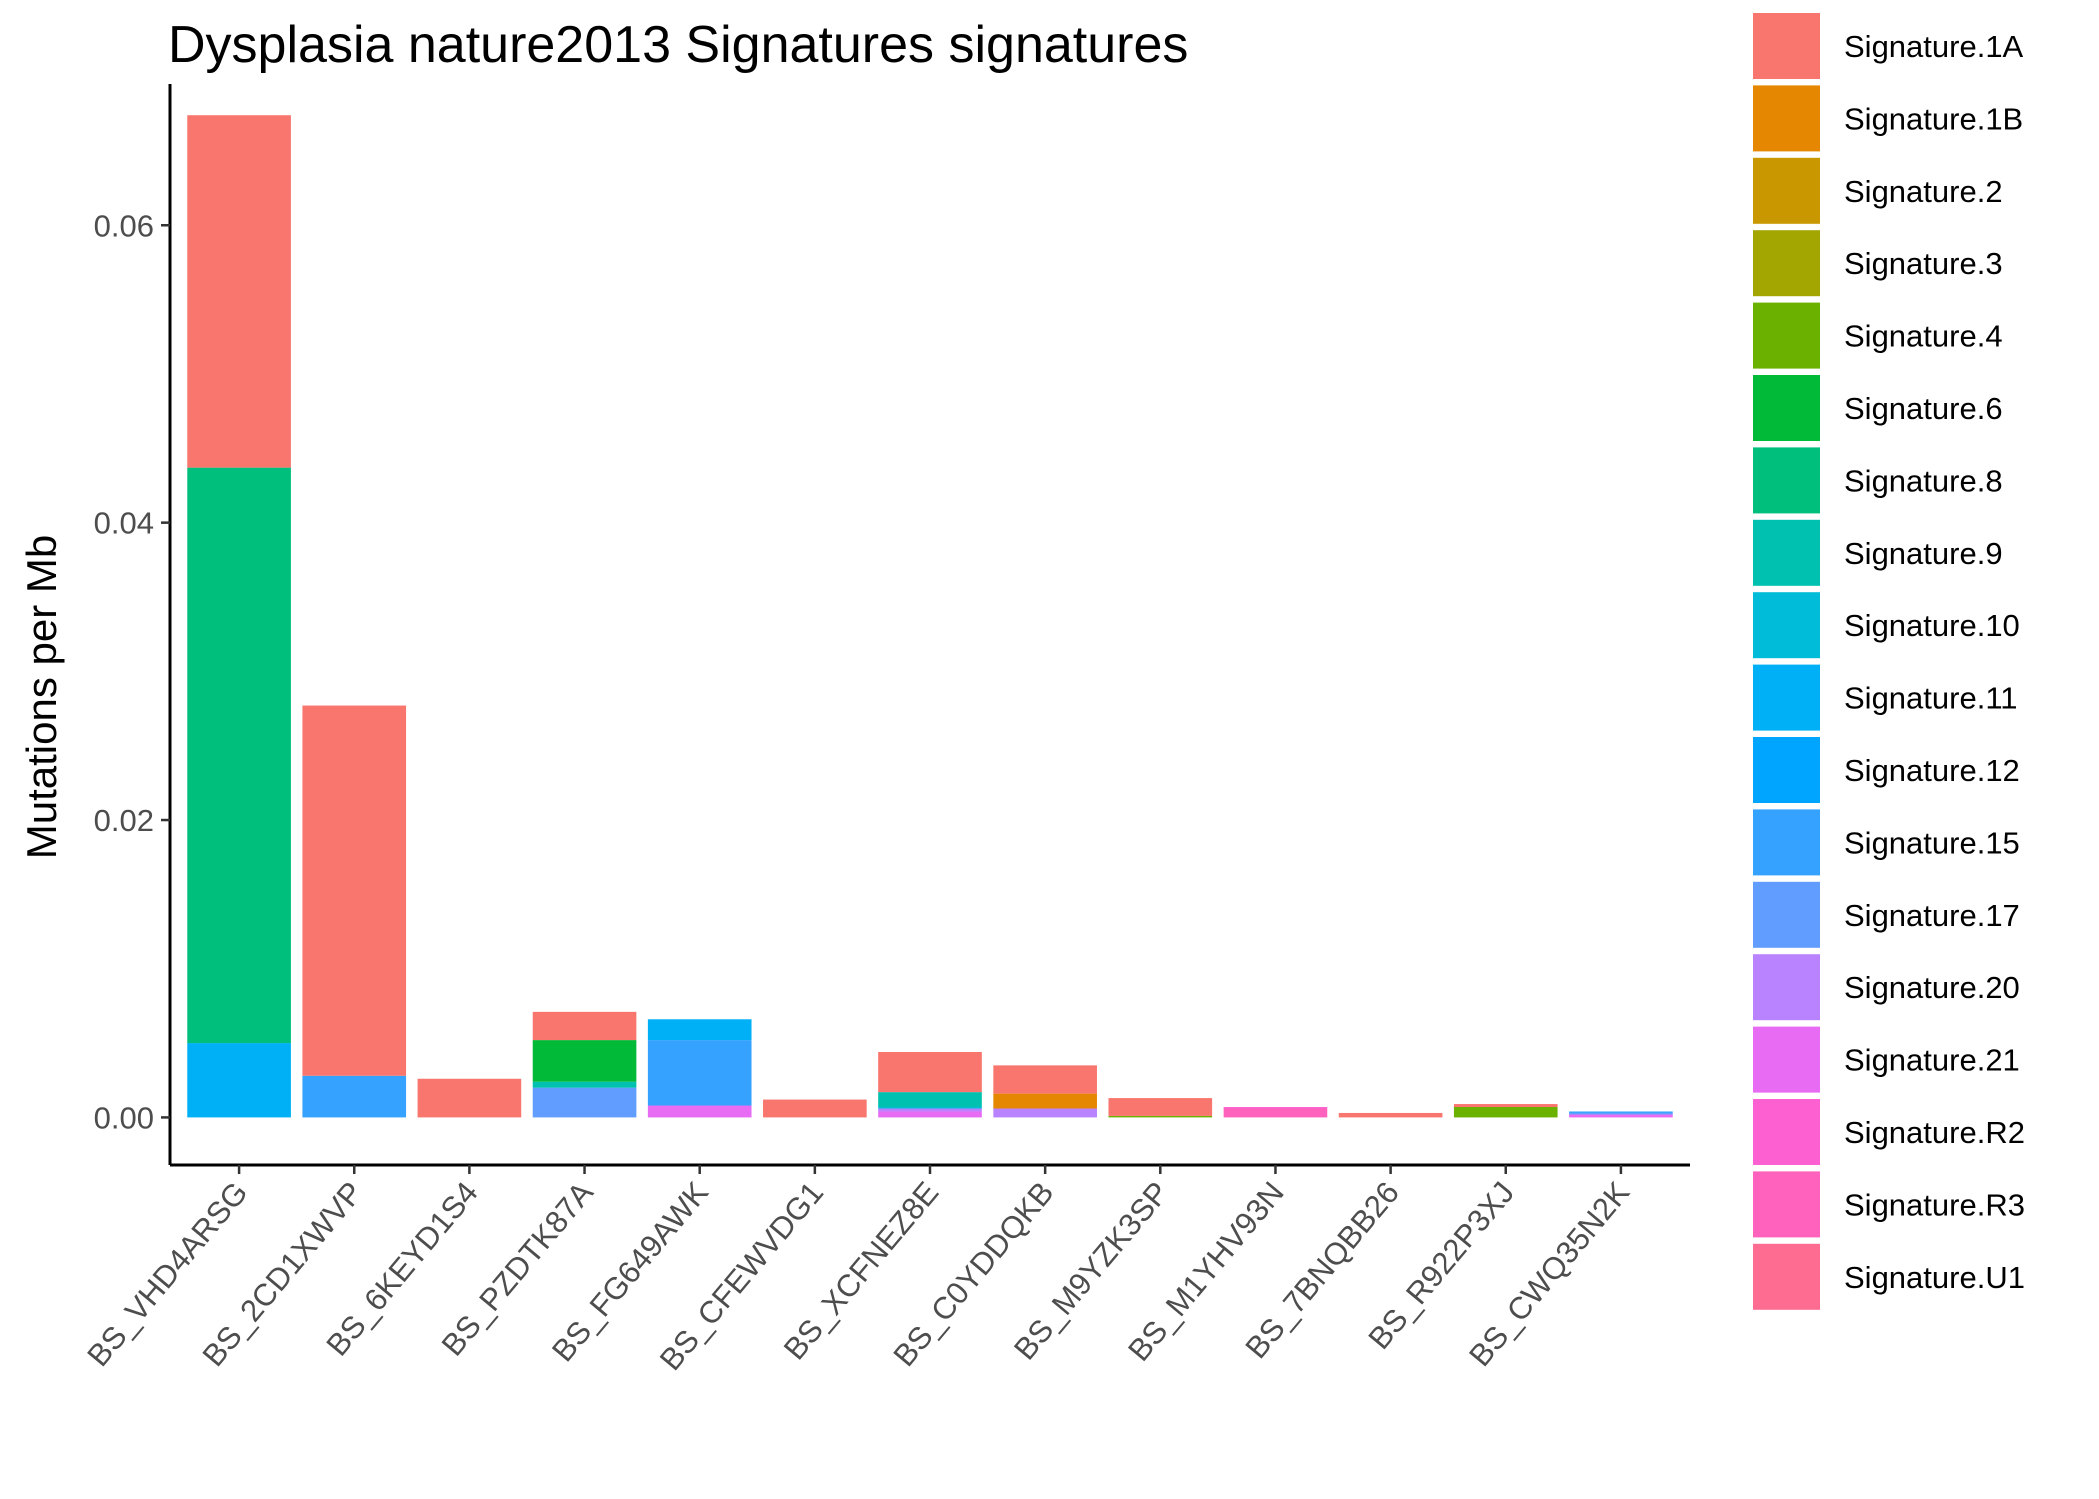  I want to click on y-tick-label: 0.00, so click(124, 1117).